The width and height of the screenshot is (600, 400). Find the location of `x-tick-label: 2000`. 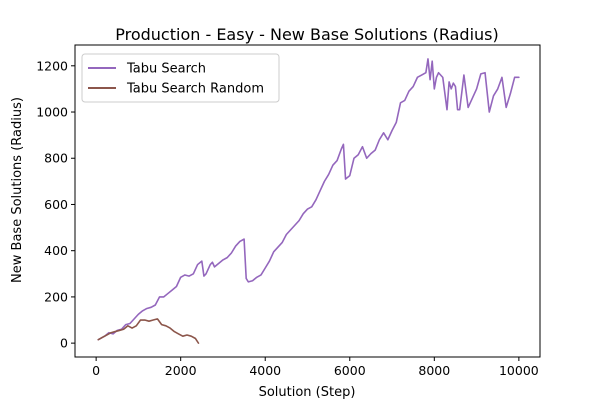

x-tick-label: 2000 is located at coordinates (181, 370).